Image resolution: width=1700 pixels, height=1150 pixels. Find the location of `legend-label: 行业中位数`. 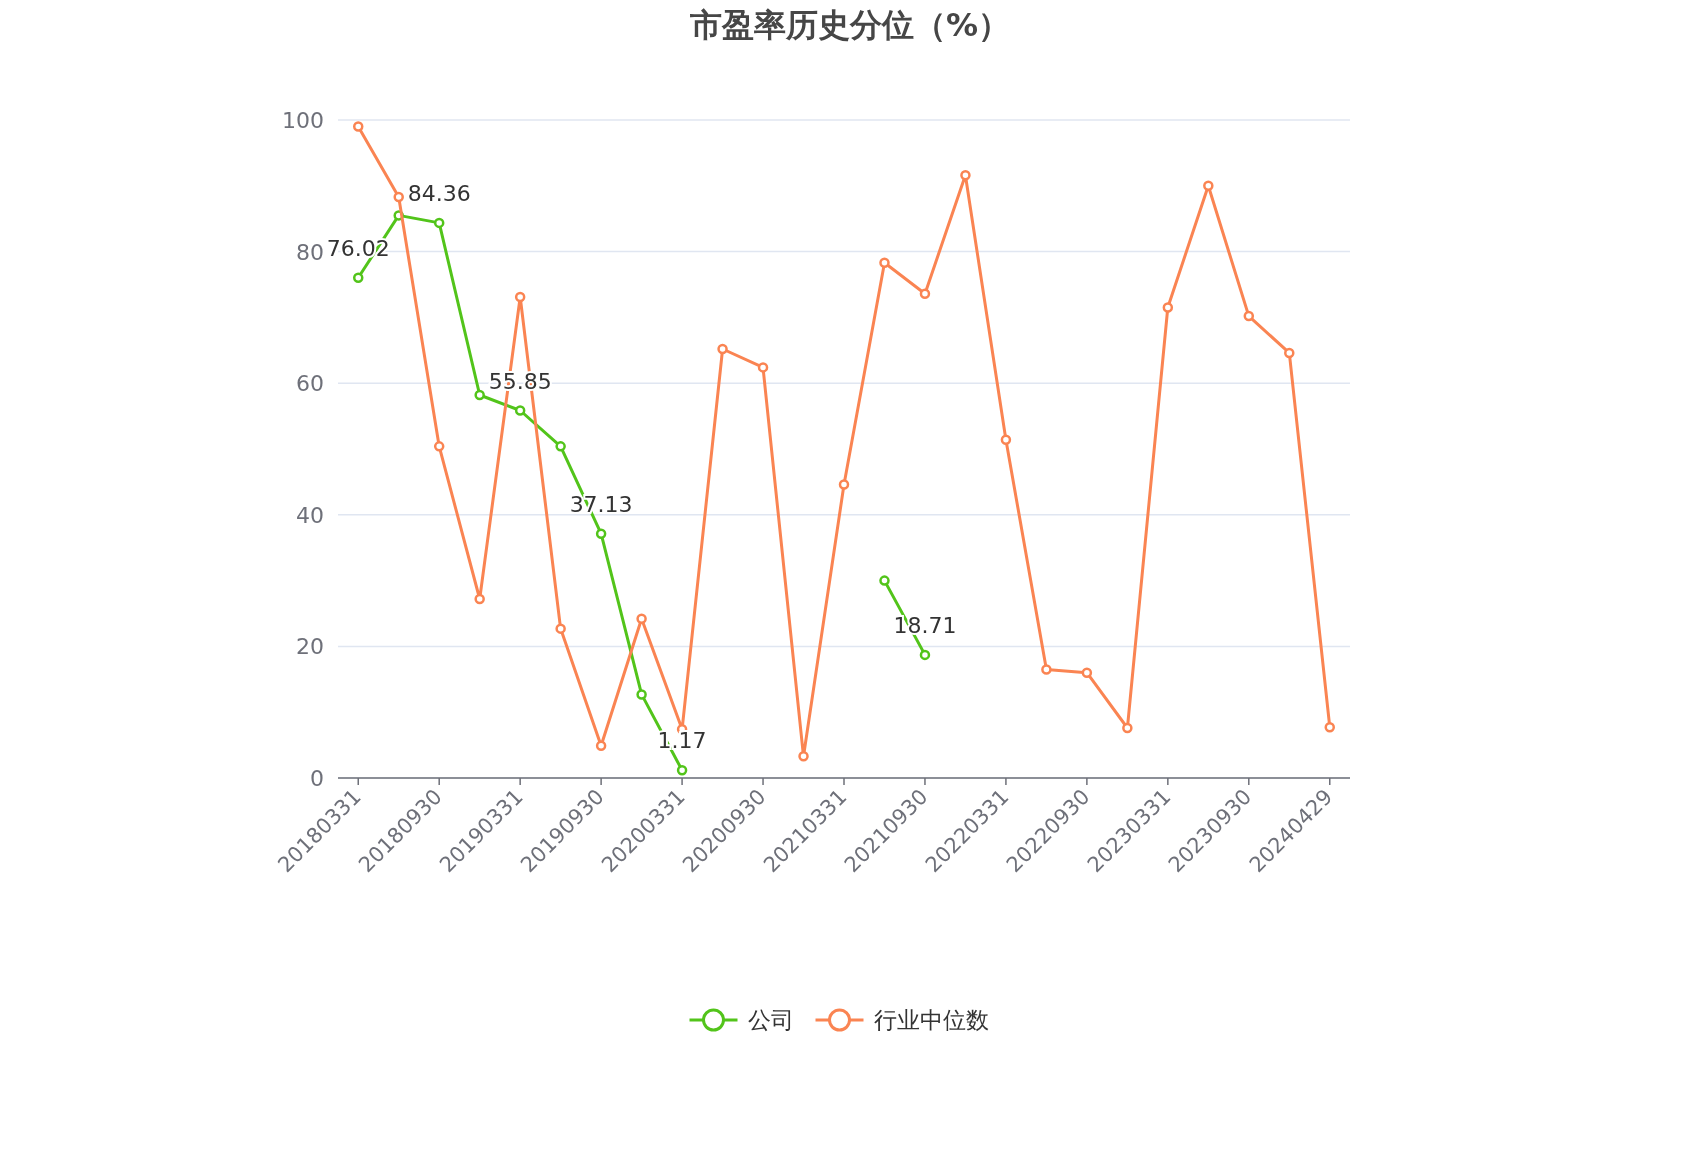

legend-label: 行业中位数 is located at coordinates (931, 1020).